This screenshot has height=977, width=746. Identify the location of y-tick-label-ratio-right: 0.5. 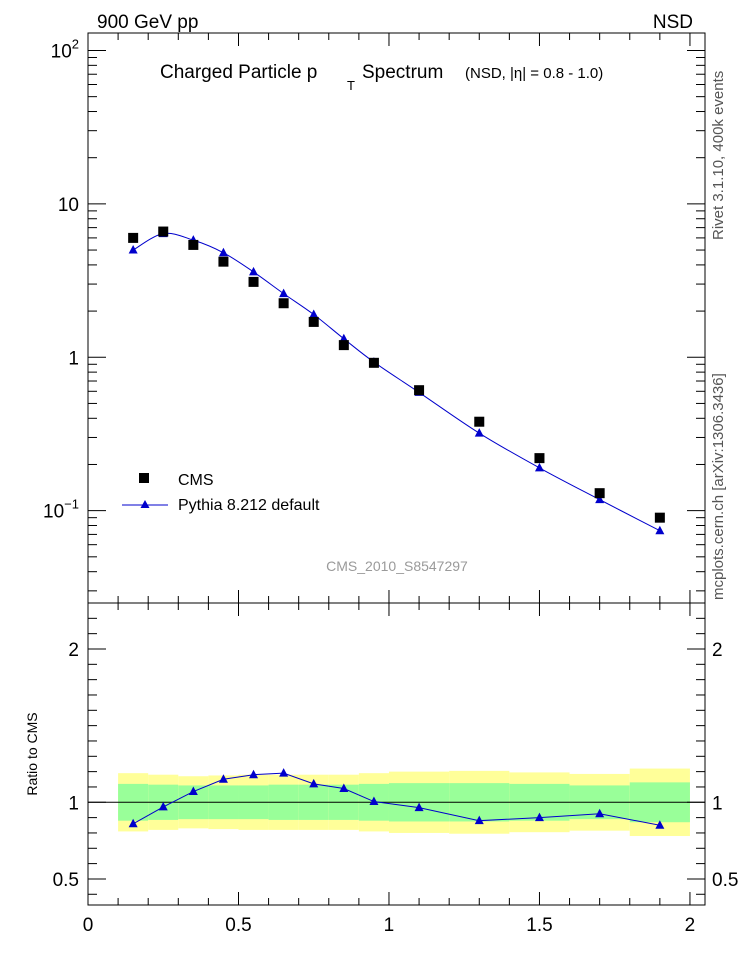
(725, 880).